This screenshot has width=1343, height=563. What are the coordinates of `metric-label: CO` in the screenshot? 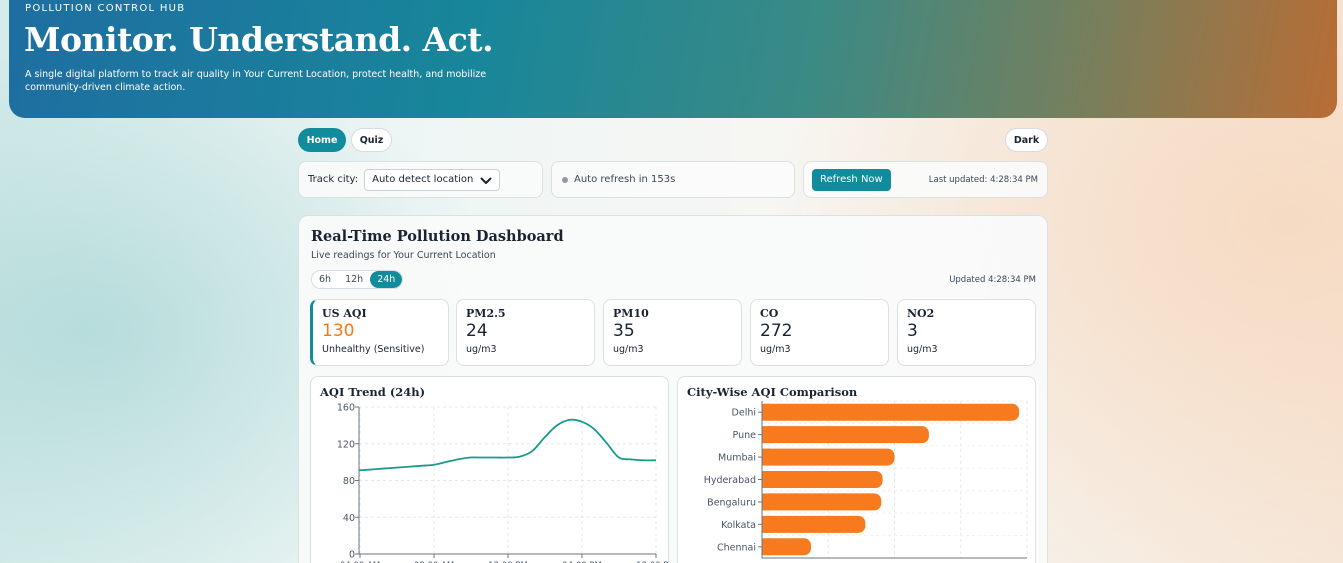 It's located at (769, 313).